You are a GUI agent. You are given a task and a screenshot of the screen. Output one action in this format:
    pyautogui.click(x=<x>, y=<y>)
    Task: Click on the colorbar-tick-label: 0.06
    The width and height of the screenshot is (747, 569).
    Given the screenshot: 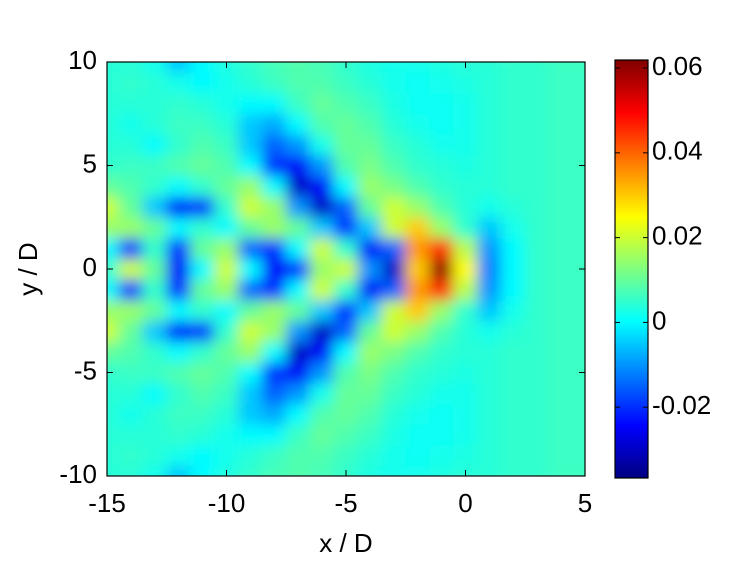 What is the action you would take?
    pyautogui.click(x=677, y=66)
    